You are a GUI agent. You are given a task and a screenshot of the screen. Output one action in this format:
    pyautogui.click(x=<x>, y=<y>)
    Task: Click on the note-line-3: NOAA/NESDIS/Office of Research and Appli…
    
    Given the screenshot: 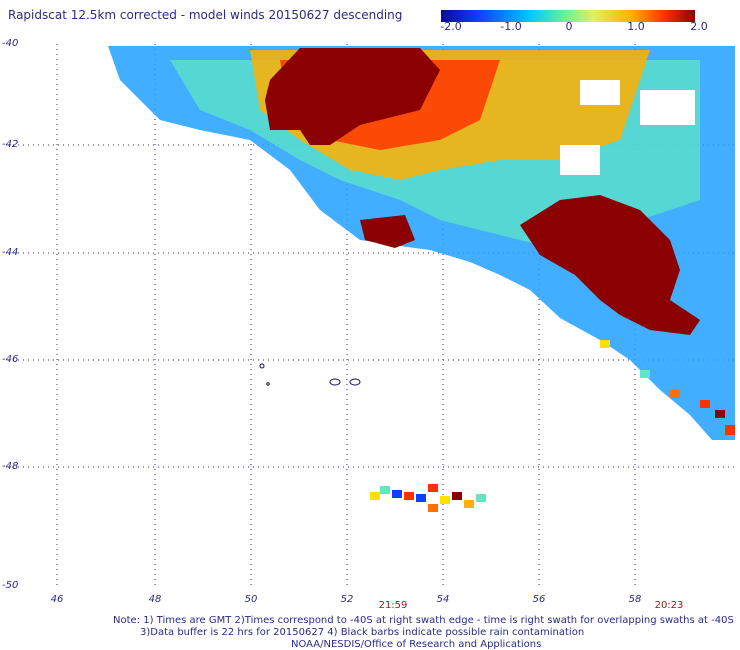 What is the action you would take?
    pyautogui.click(x=416, y=644)
    